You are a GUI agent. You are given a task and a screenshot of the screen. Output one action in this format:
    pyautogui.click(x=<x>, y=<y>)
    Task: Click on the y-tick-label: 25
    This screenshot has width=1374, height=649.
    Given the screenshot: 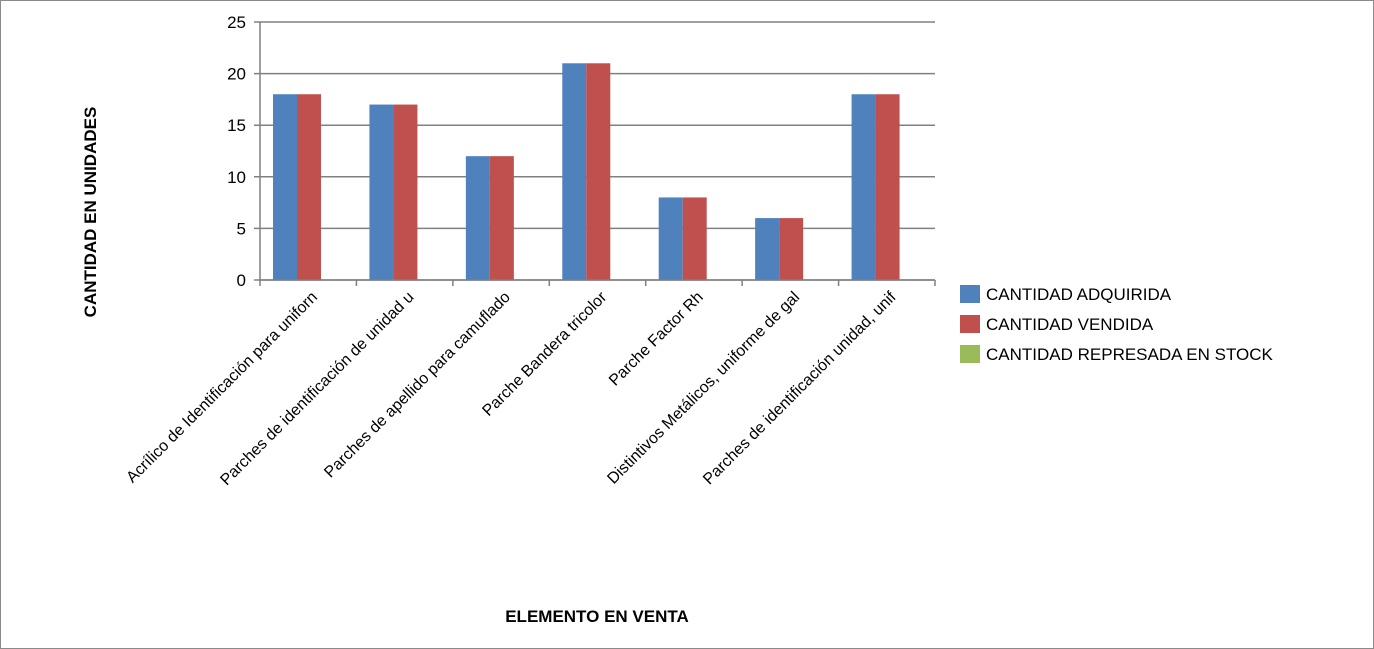 What is the action you would take?
    pyautogui.click(x=236, y=22)
    